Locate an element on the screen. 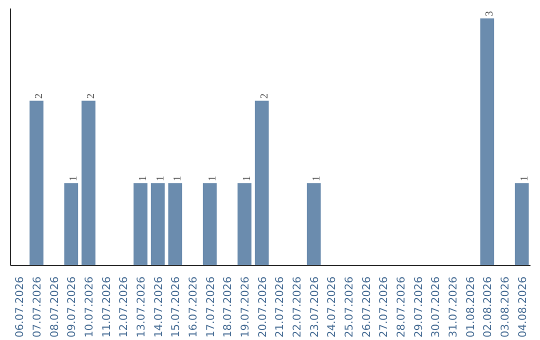 The width and height of the screenshot is (540, 340). x-tick-label: 22.07.2026 is located at coordinates (297, 307).